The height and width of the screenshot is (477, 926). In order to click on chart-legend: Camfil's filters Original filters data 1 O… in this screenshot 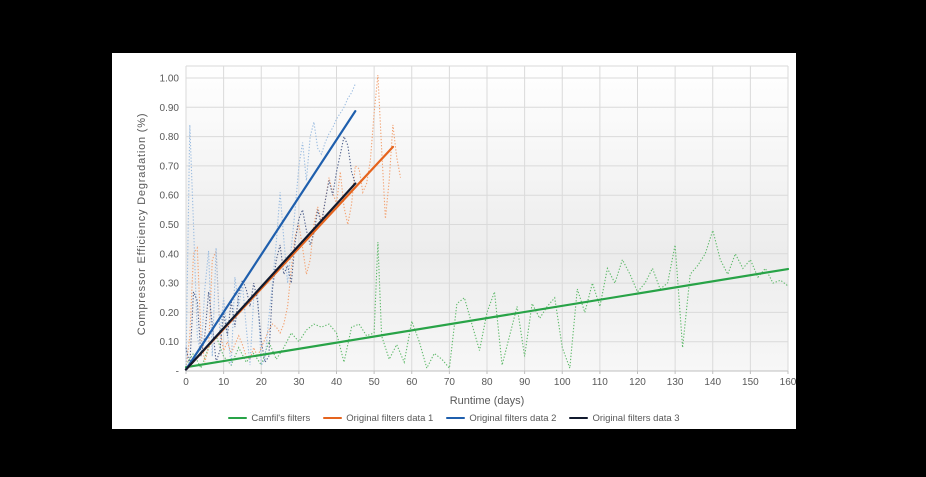, I will do `click(454, 418)`.